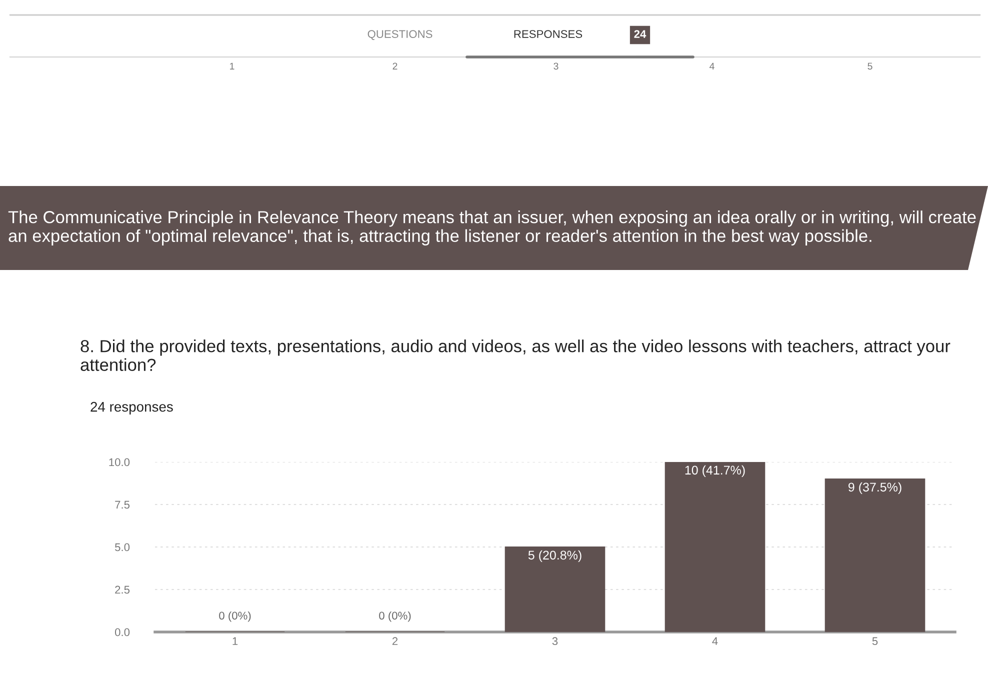 This screenshot has width=988, height=677. I want to click on text: RESPONSES, so click(548, 34).